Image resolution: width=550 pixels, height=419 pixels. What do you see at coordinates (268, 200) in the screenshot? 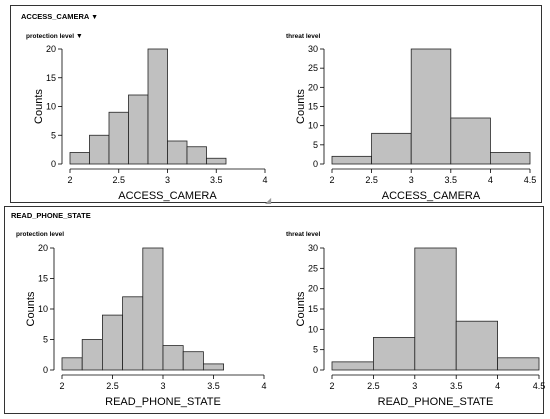
I see `resize-handle-icon: ◢` at bounding box center [268, 200].